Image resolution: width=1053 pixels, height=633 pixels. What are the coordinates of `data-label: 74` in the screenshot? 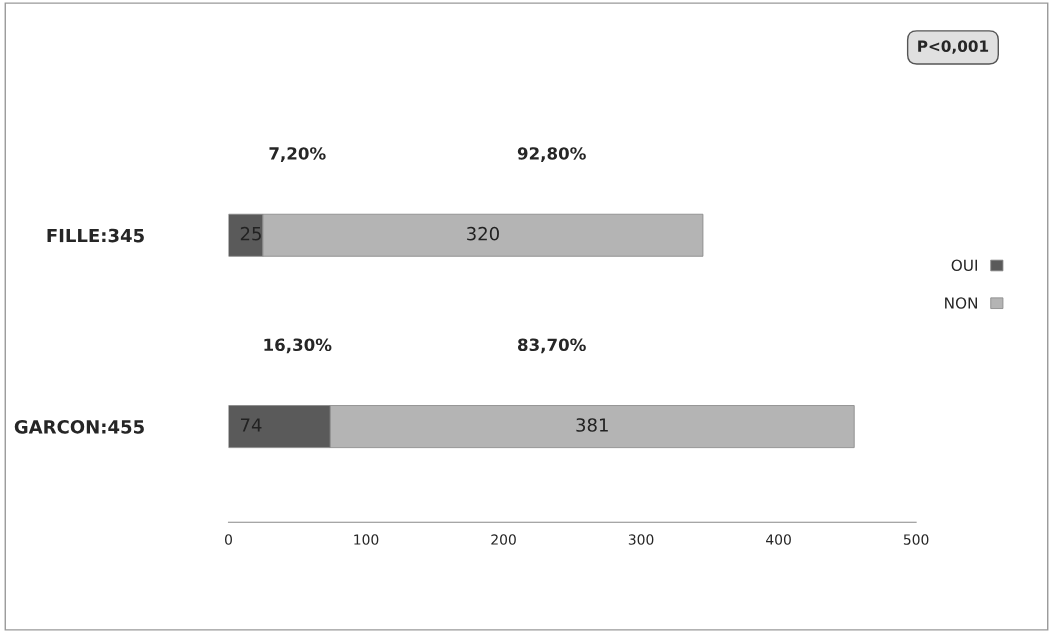 It's located at (251, 425).